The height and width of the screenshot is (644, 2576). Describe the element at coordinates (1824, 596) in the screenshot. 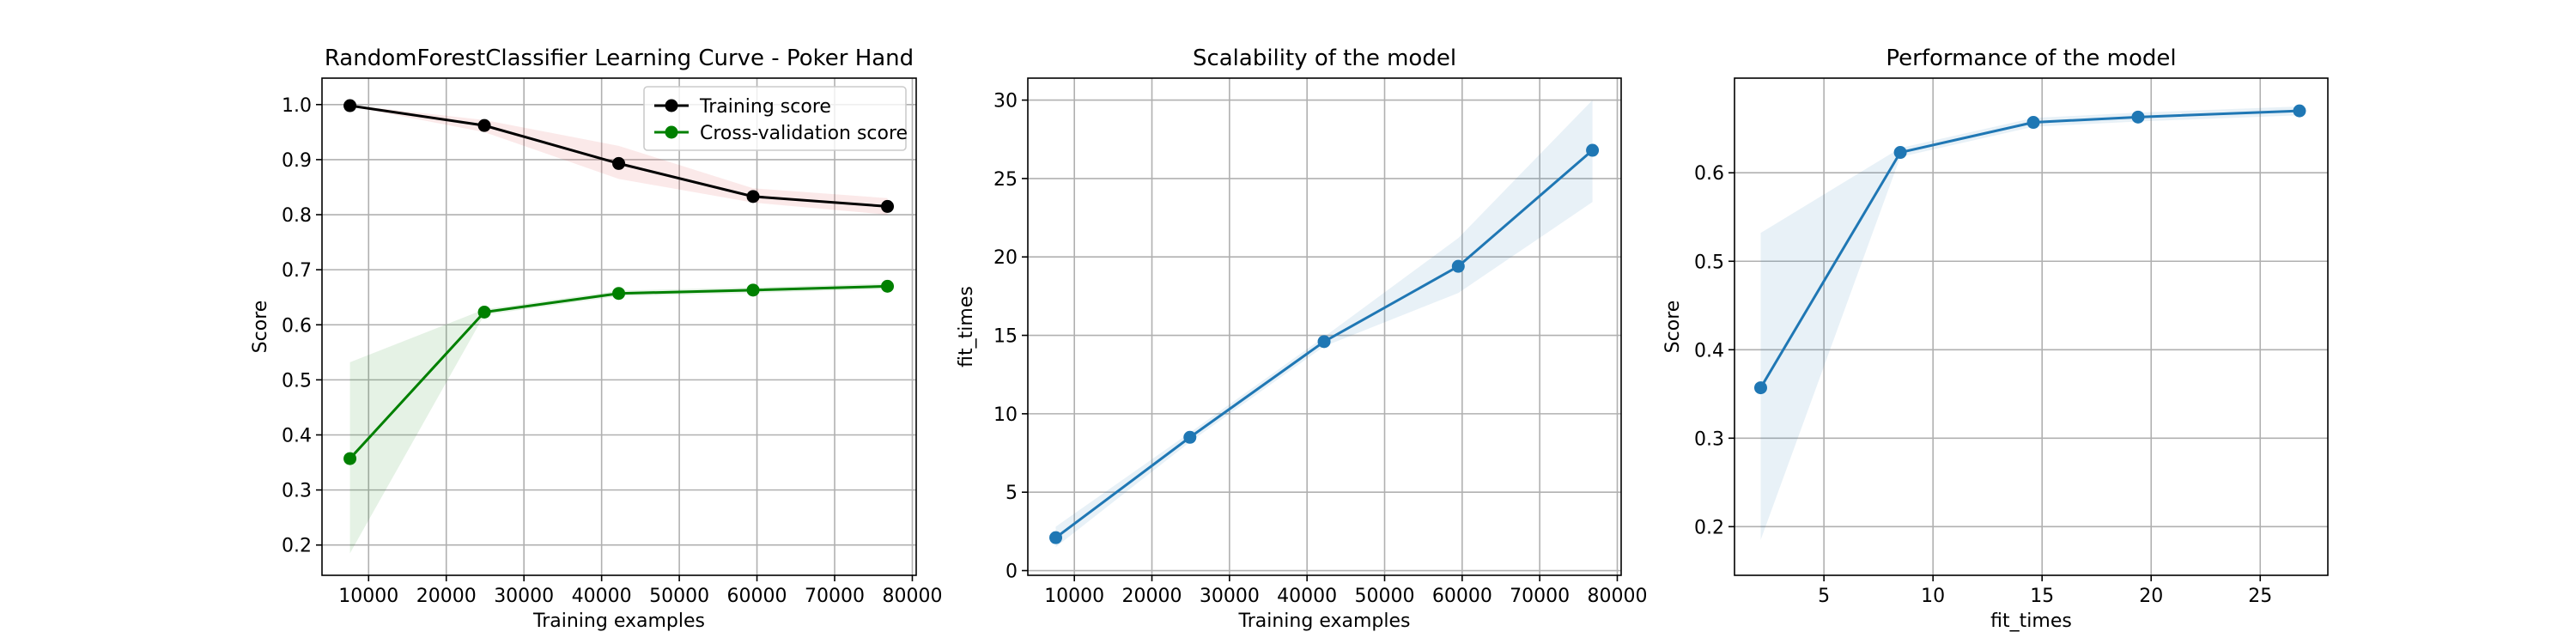

I see `x-tick-label: 5` at that location.